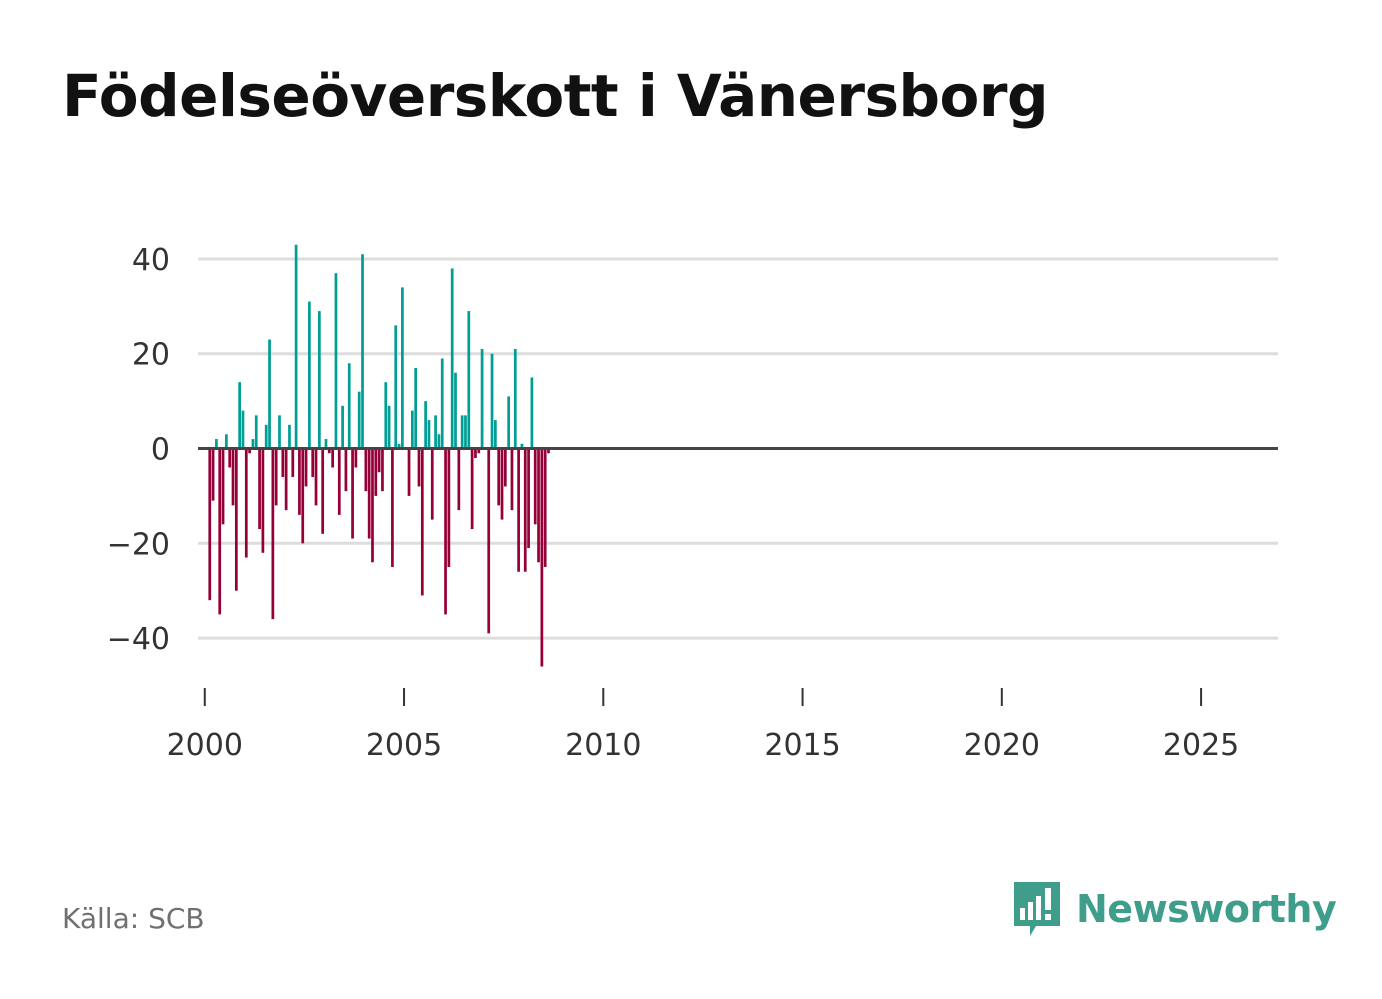  I want to click on y-tick-label: 0, so click(160, 450).